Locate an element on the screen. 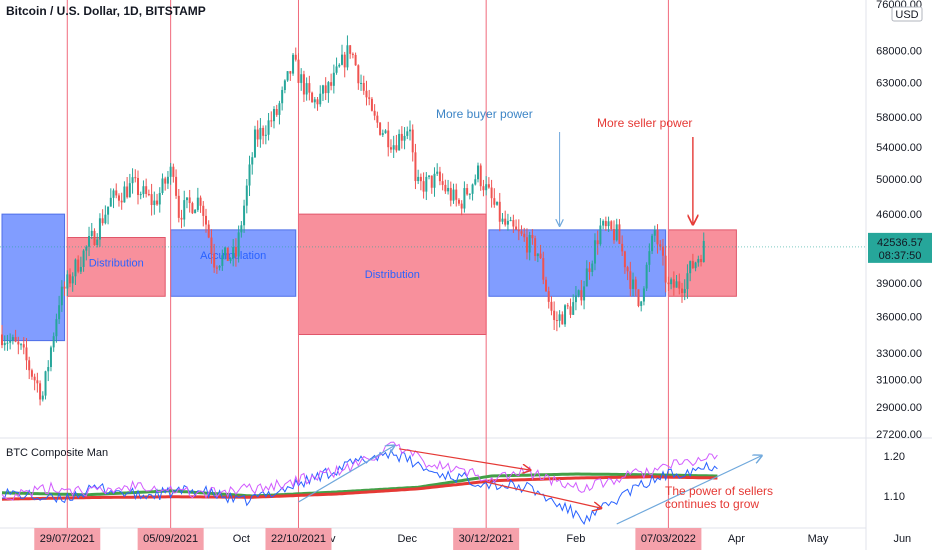  time-tick-8: Apr is located at coordinates (736, 539).